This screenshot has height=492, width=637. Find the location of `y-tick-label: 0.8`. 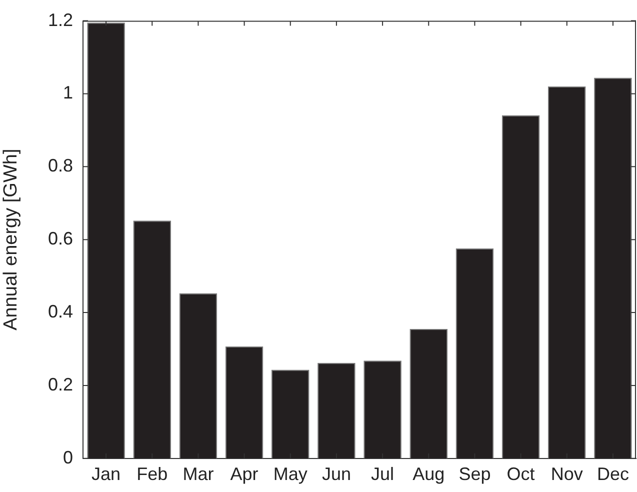

y-tick-label: 0.8 is located at coordinates (60, 166).